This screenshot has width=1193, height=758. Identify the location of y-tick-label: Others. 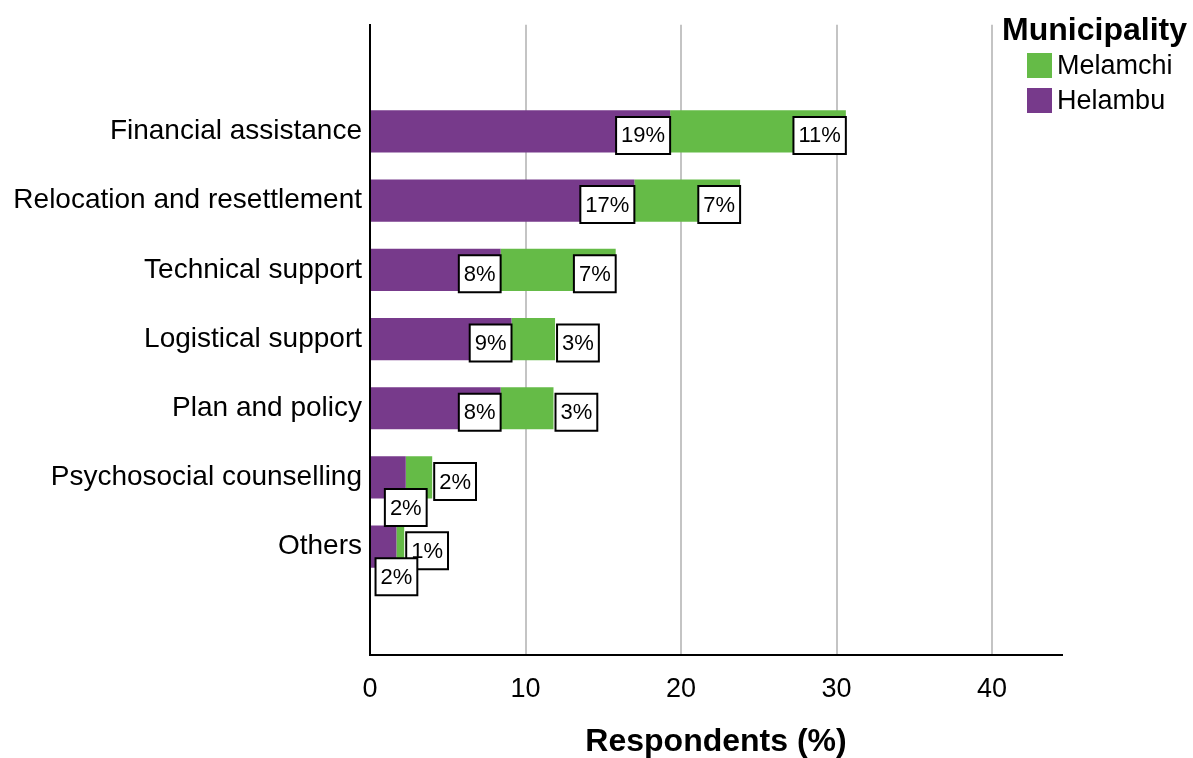
(319, 545).